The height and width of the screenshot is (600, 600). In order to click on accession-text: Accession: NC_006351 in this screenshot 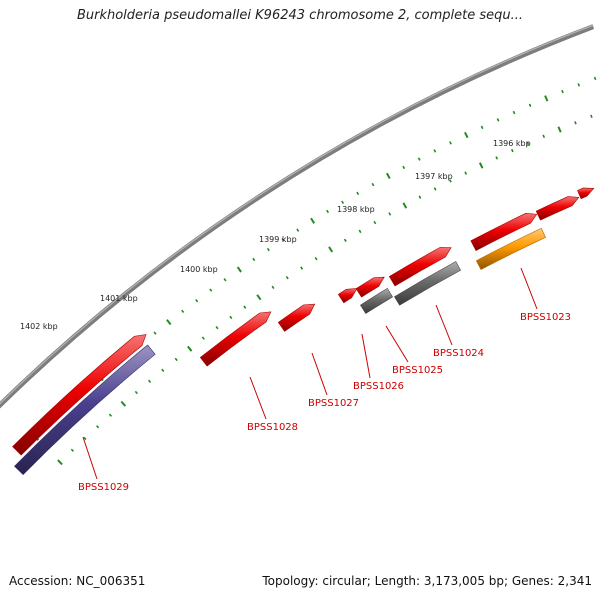, I will do `click(77, 581)`.